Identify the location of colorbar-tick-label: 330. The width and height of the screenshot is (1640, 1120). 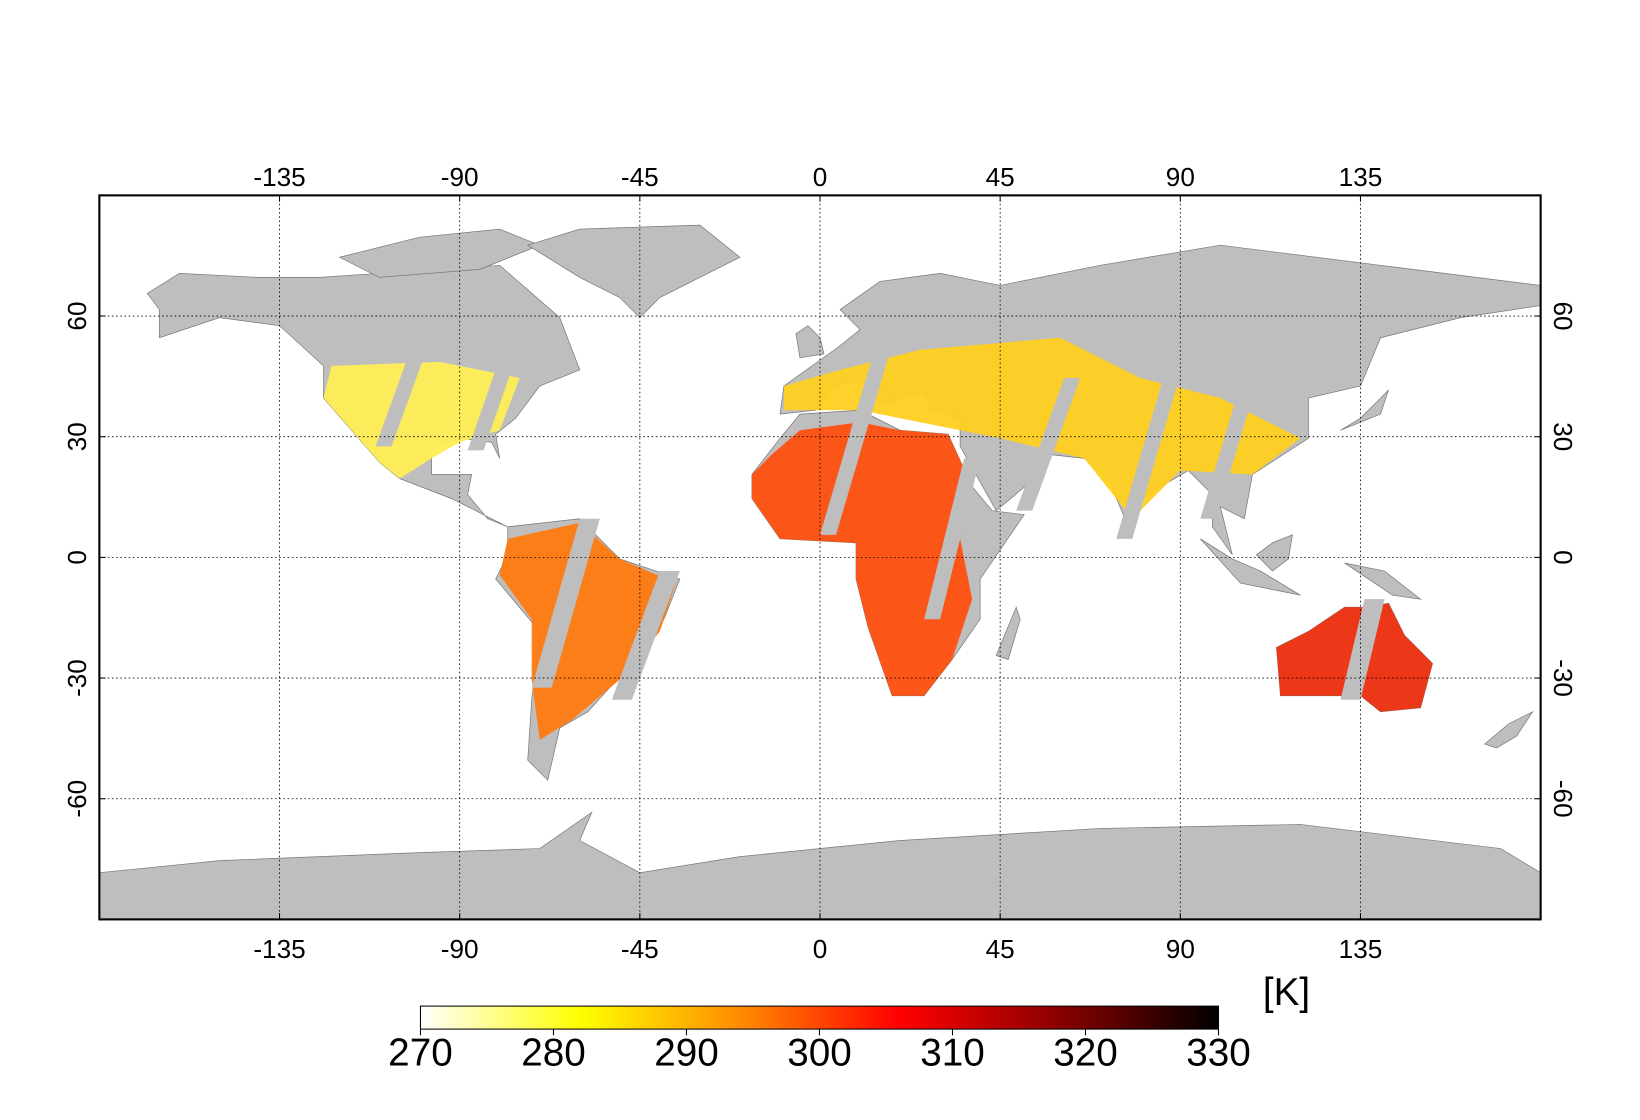
(1218, 1053).